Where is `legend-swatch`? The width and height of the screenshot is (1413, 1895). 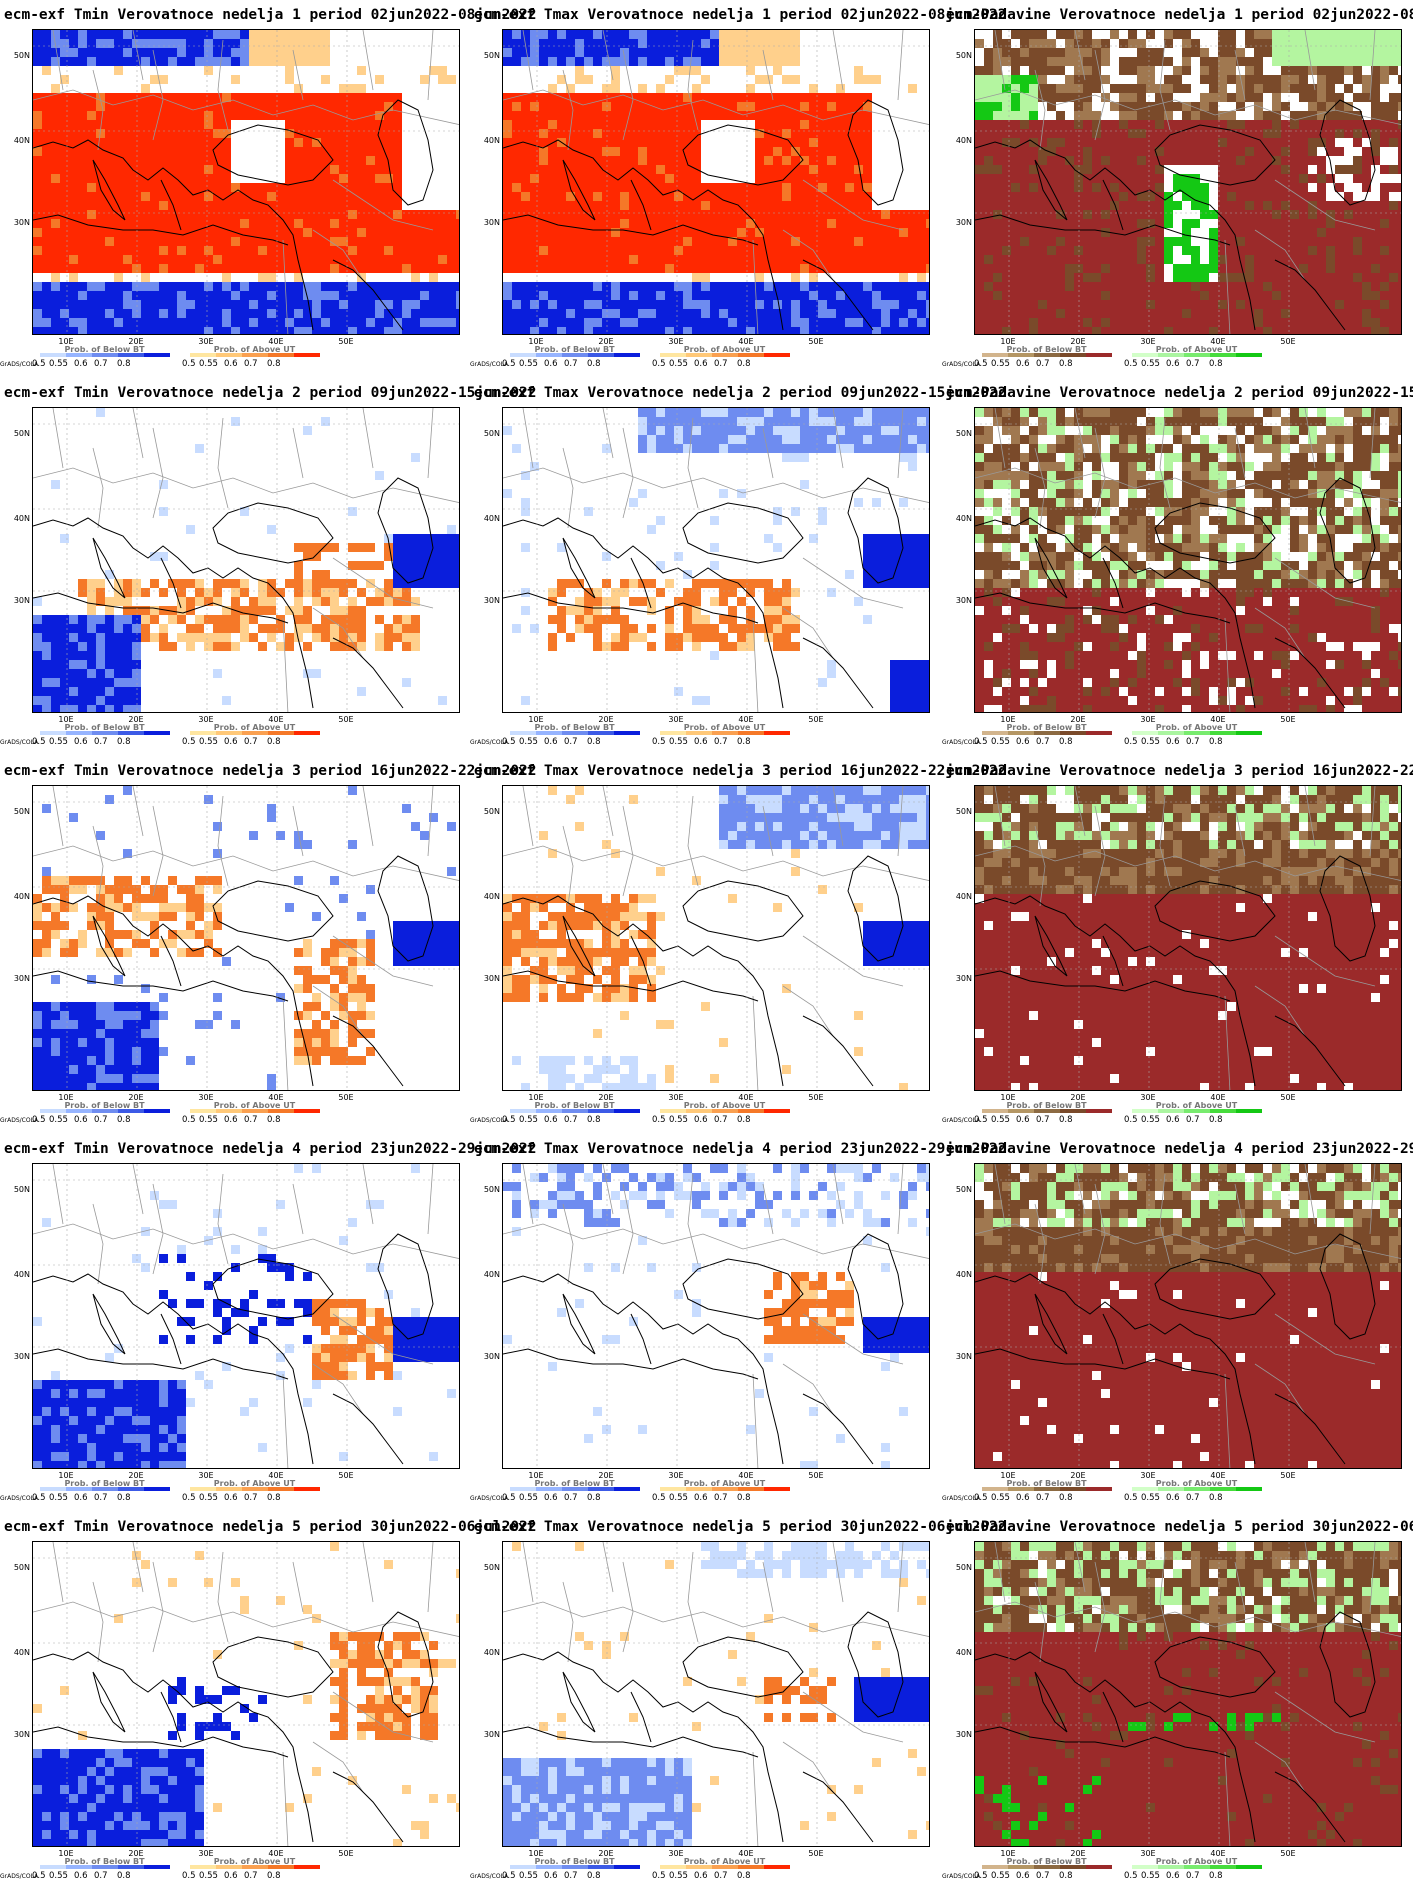 legend-swatch is located at coordinates (1197, 355).